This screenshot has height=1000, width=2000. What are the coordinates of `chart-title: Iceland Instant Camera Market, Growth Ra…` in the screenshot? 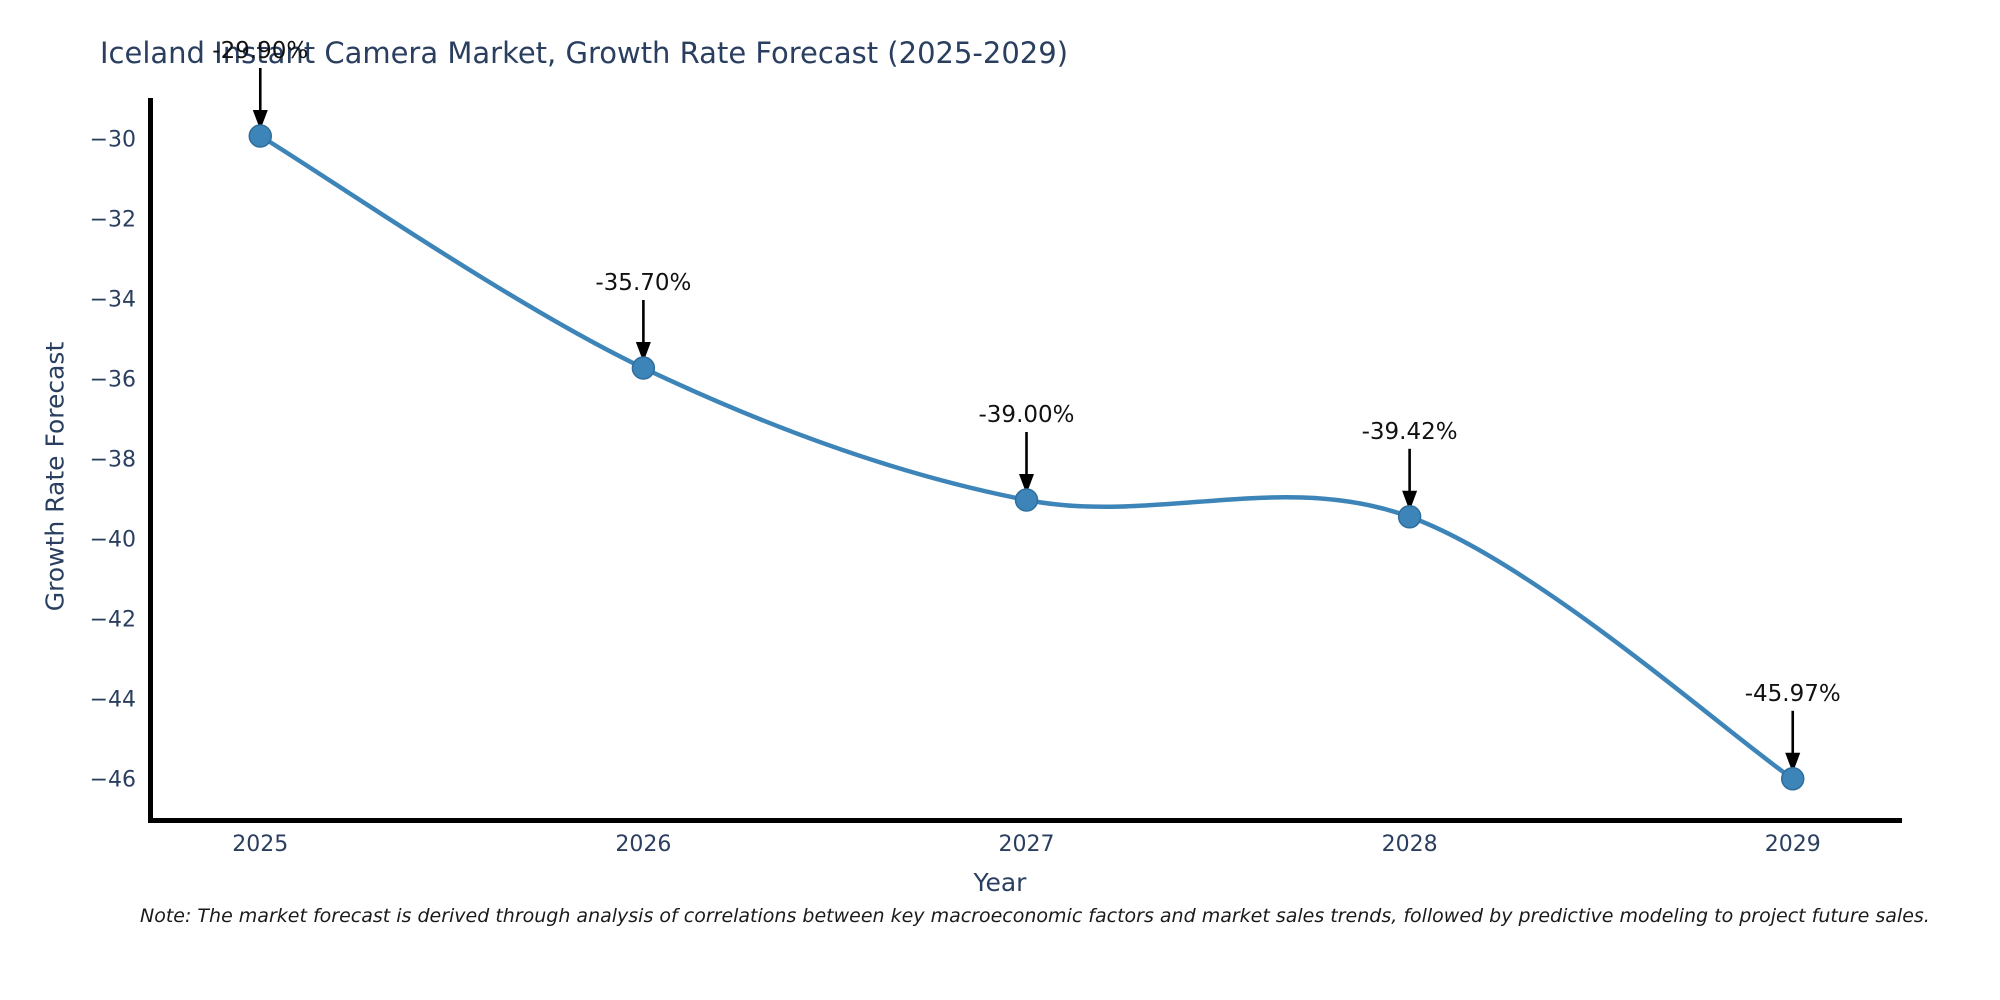 It's located at (584, 53).